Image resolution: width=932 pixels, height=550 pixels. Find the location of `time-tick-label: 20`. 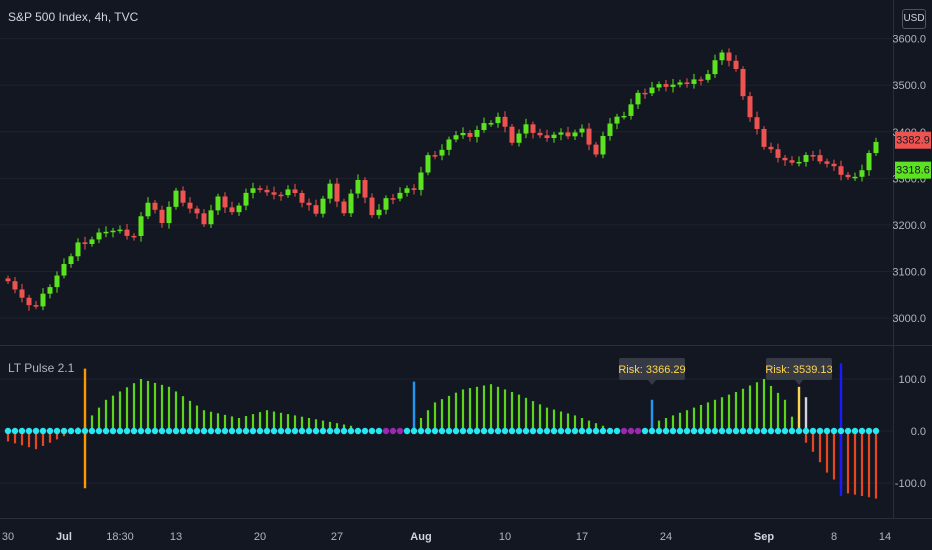

time-tick-label: 20 is located at coordinates (260, 537).